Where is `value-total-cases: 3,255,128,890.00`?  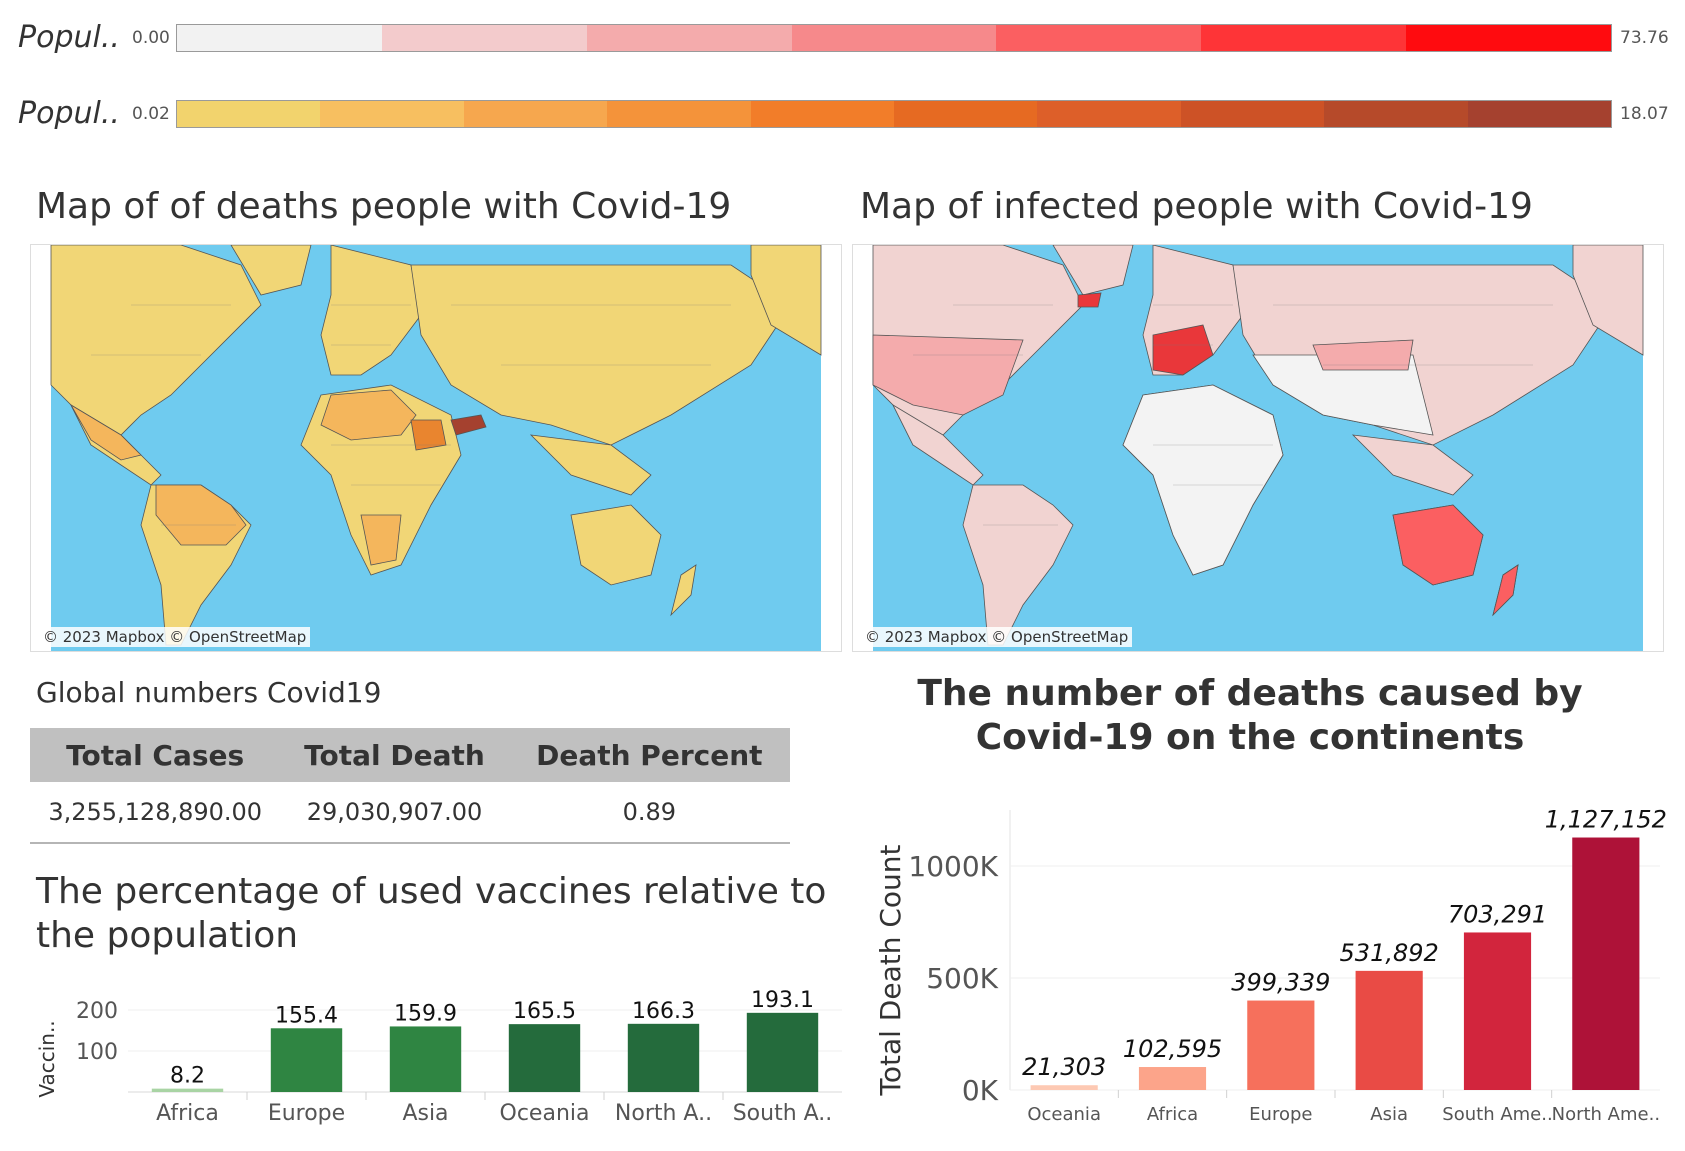
value-total-cases: 3,255,128,890.00 is located at coordinates (155, 813).